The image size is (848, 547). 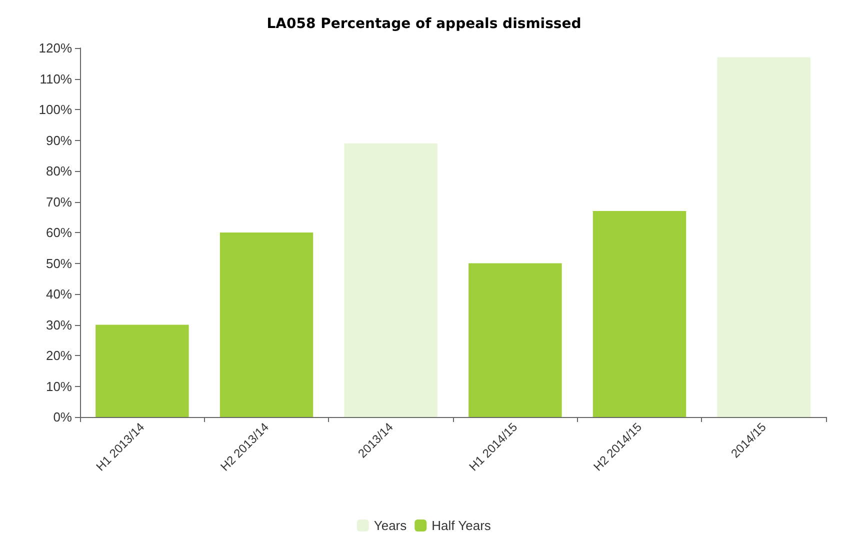 I want to click on y-tick-label: 0%, so click(x=62, y=417).